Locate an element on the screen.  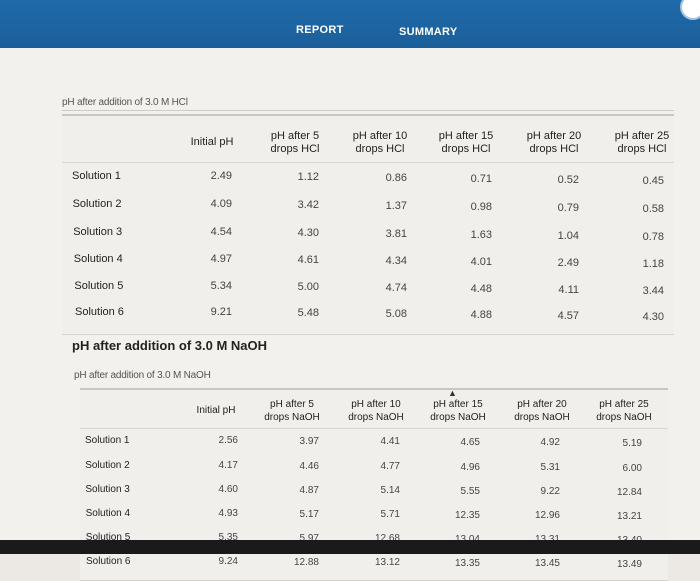
table-cell: 4.34 is located at coordinates (396, 261).